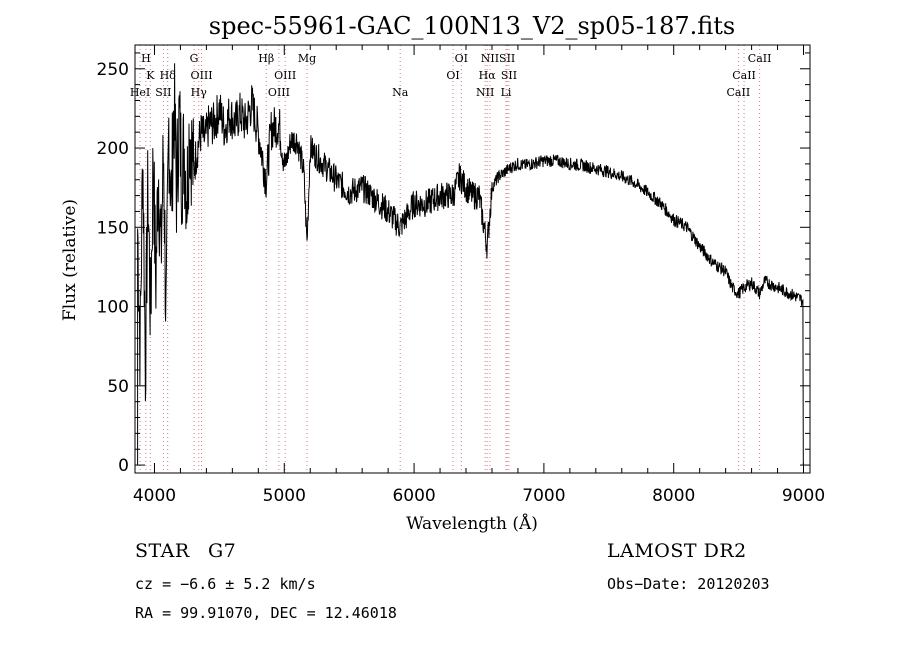 The image size is (900, 650). Describe the element at coordinates (673, 496) in the screenshot. I see `x-tick-label-4: 8000` at that location.